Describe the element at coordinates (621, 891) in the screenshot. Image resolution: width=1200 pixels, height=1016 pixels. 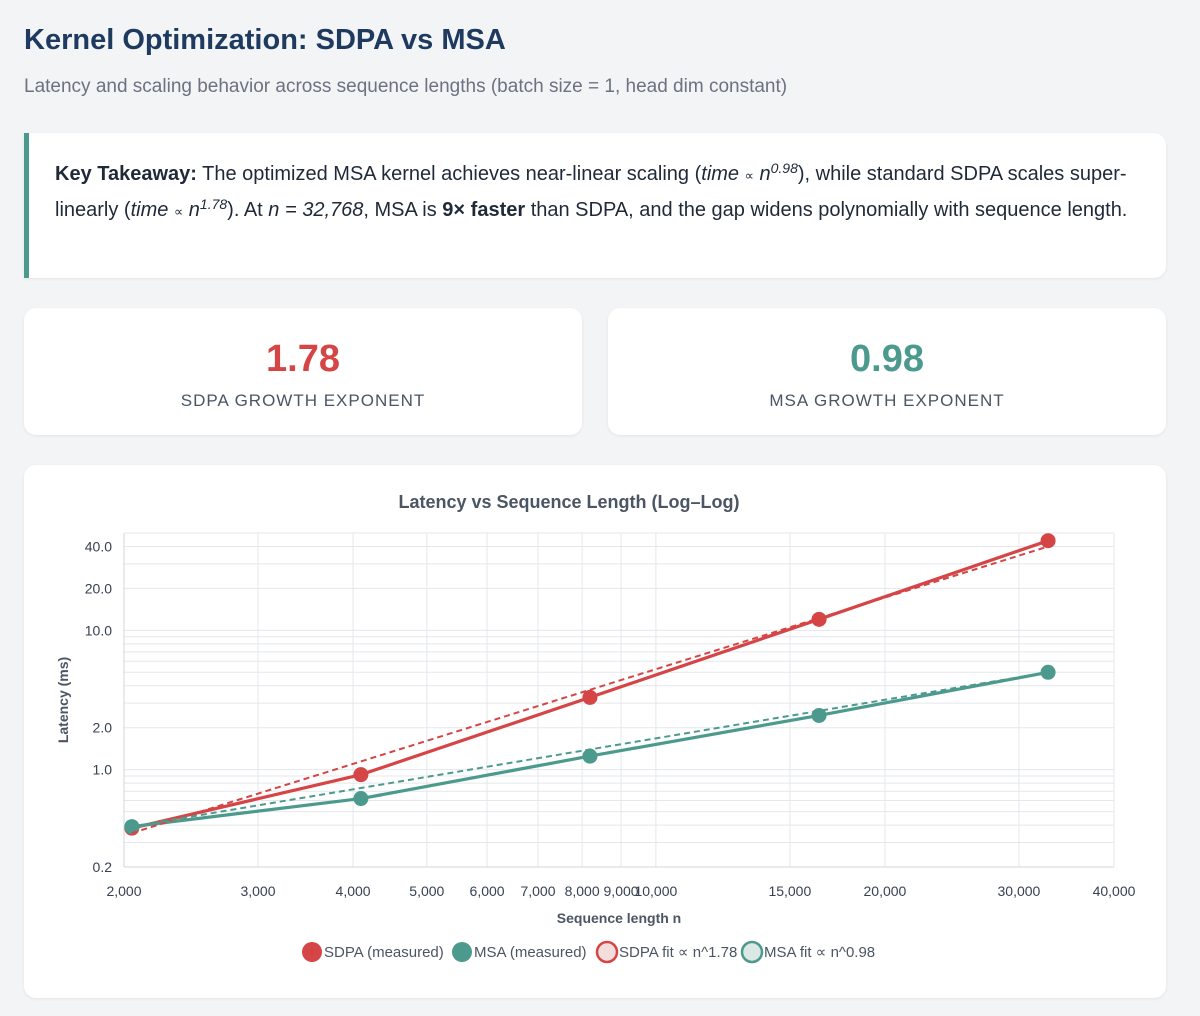
I see `x-tick-label: 9,000` at that location.